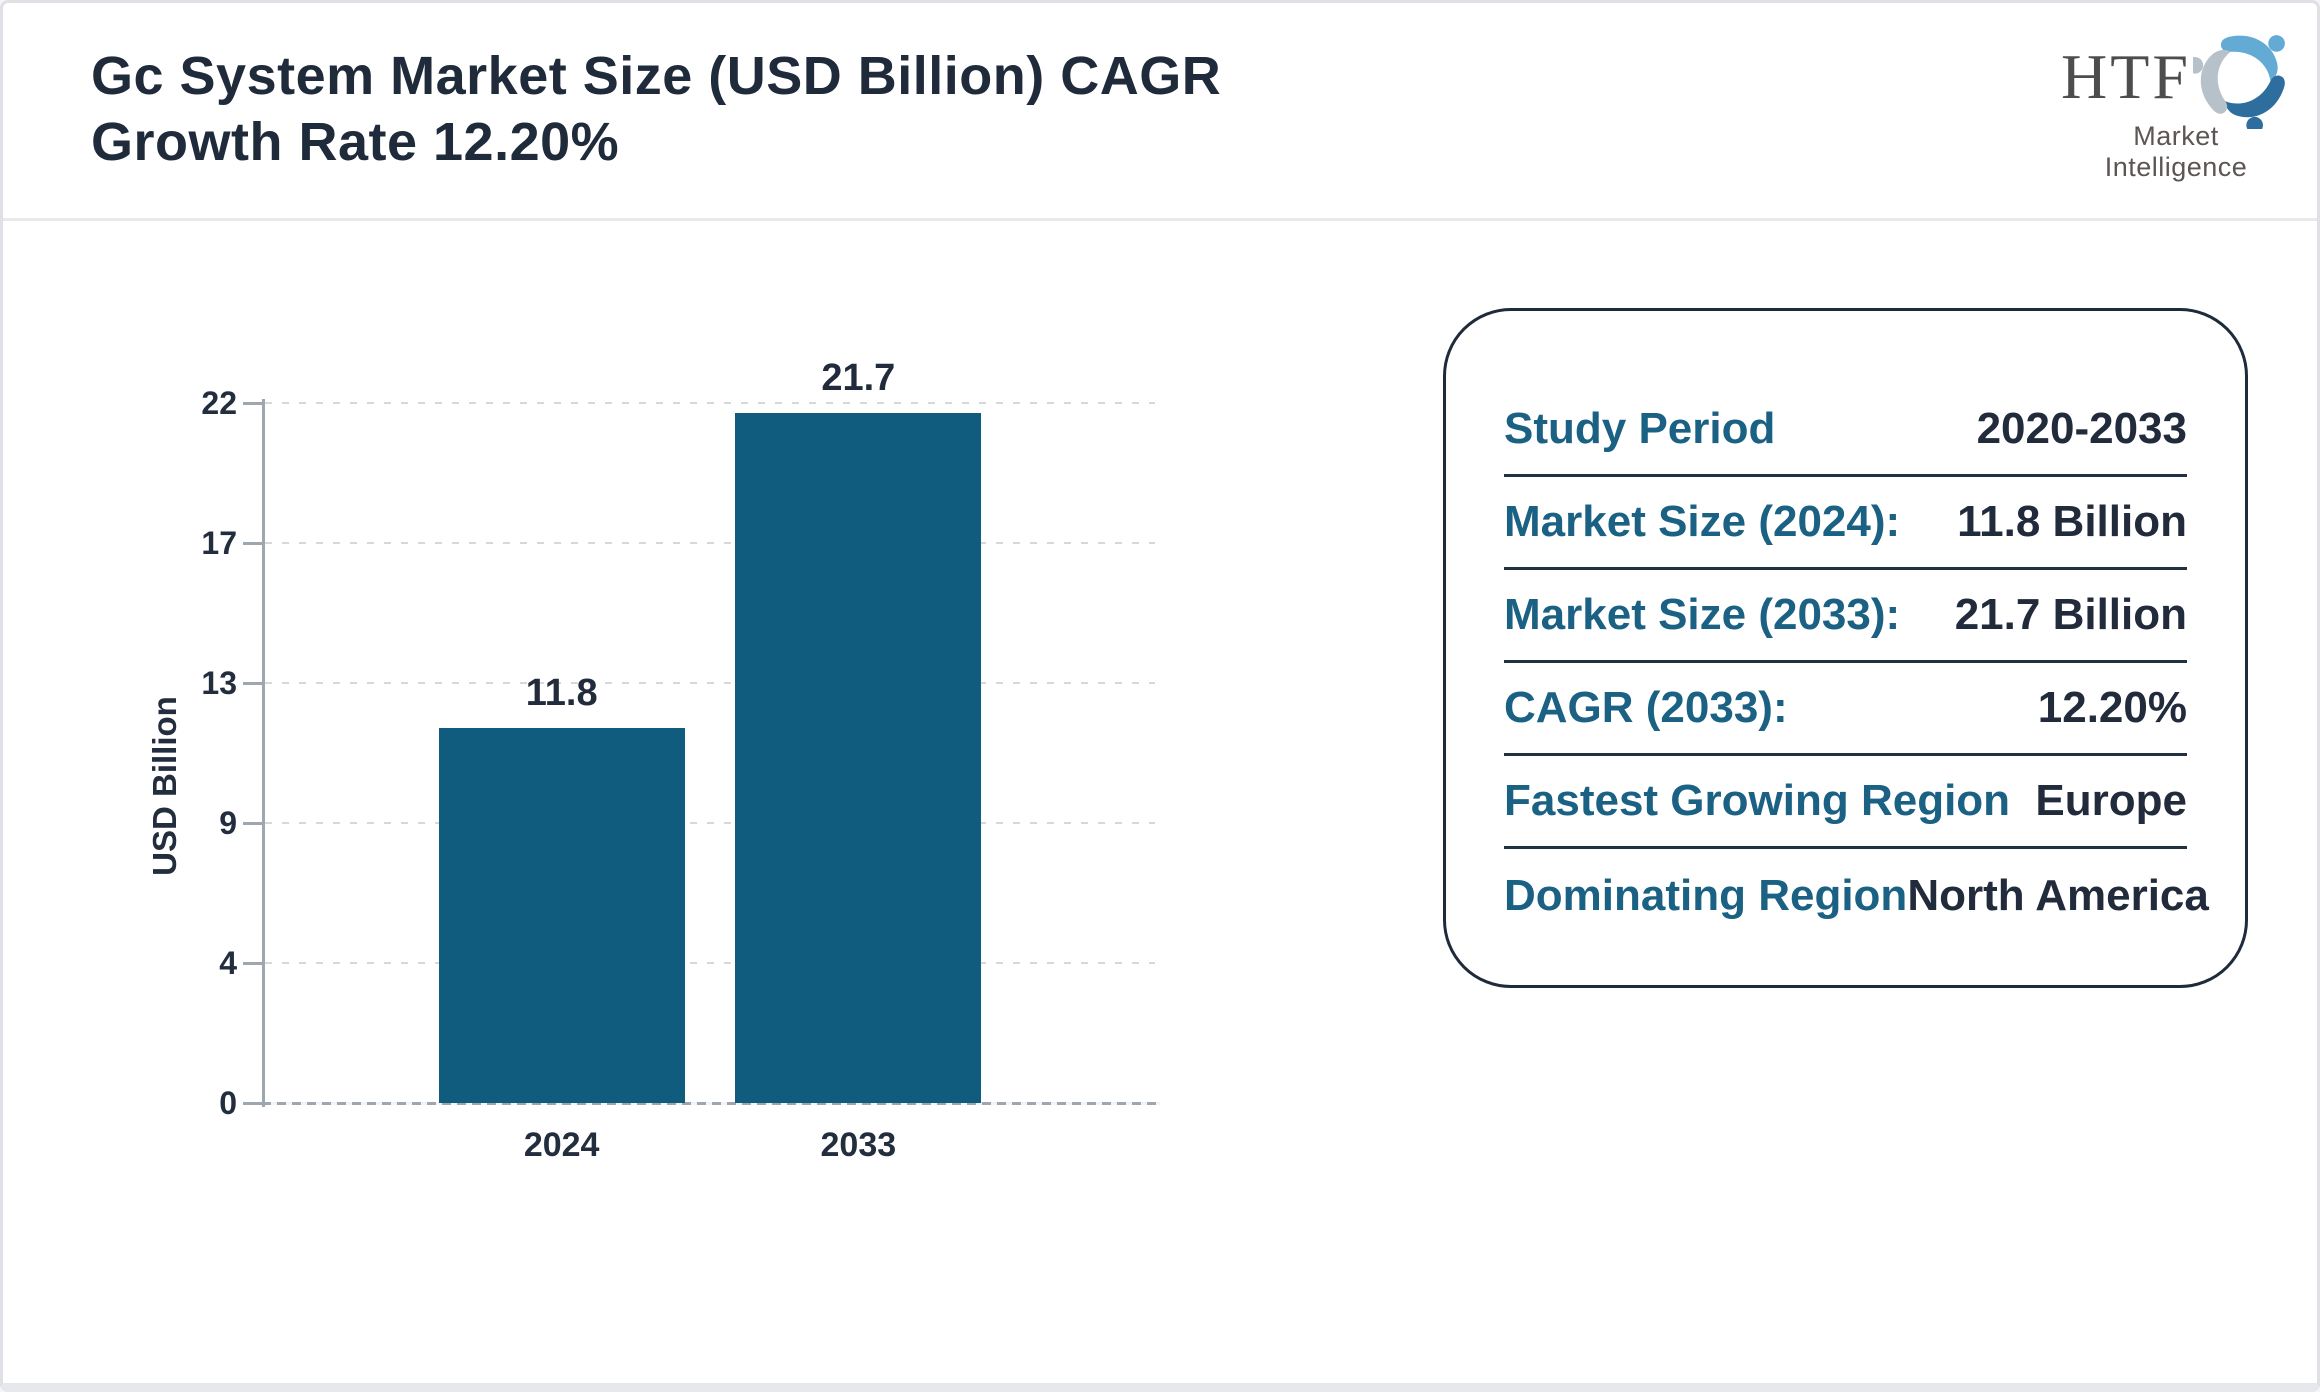 This screenshot has height=1392, width=2320. What do you see at coordinates (561, 915) in the screenshot?
I see `bar-2024` at bounding box center [561, 915].